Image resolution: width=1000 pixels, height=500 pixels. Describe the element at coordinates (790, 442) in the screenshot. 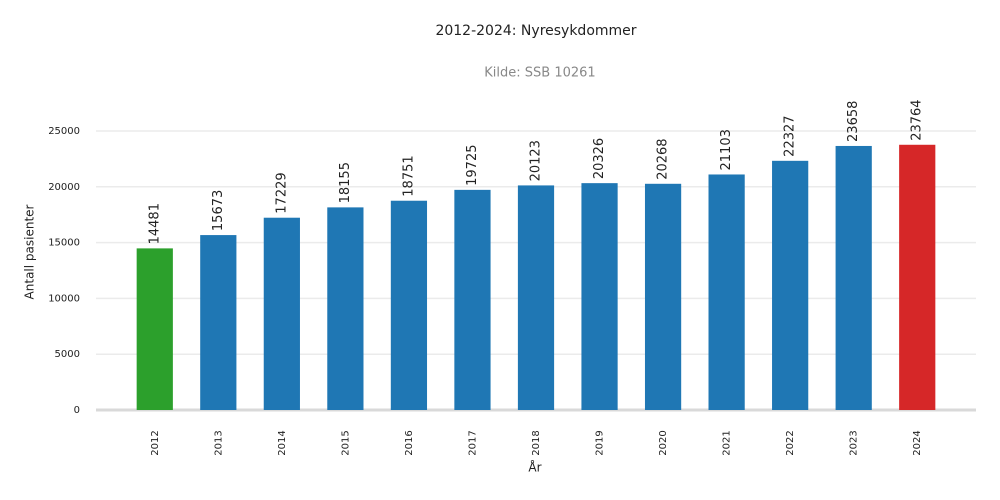

I see `x-tick-label: 2022` at that location.